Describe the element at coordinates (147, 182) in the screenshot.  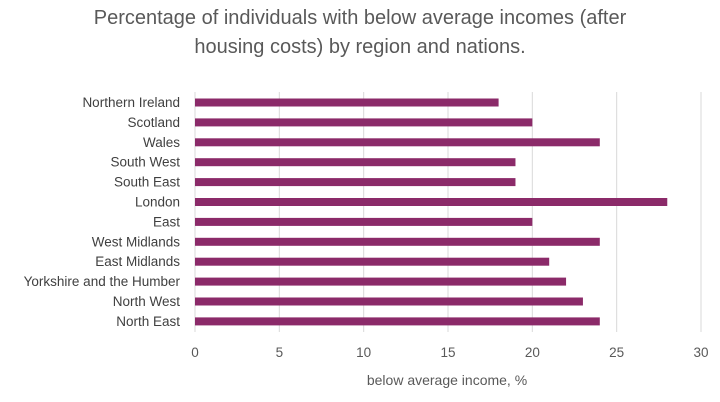
I see `category-label: South East` at that location.